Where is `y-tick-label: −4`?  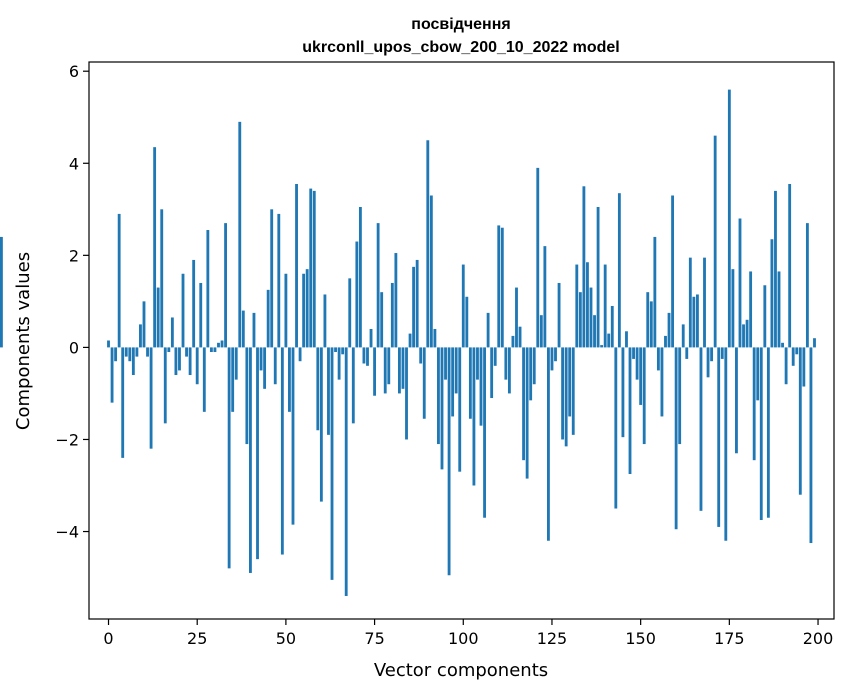 y-tick-label: −4 is located at coordinates (67, 532).